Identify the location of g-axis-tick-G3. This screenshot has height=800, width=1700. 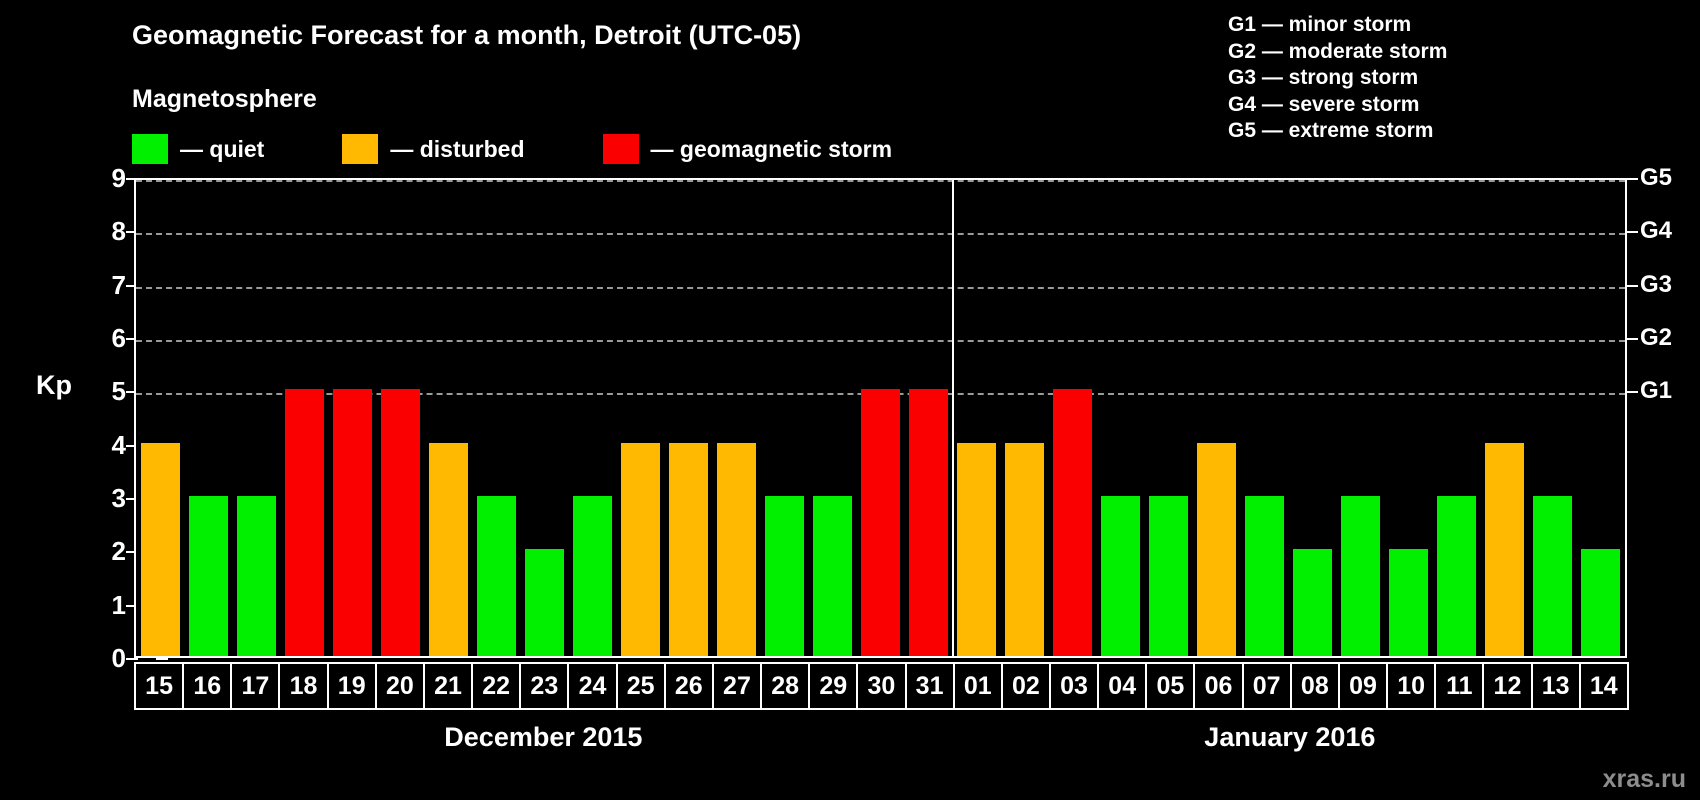
(1632, 285).